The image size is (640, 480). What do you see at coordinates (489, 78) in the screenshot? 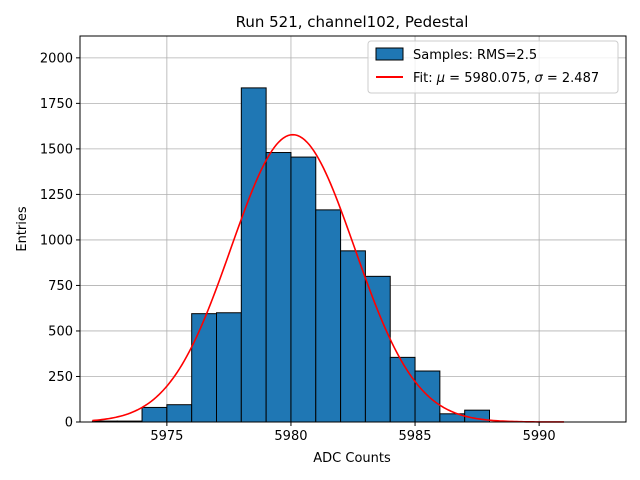
I see `legend-fit-mu-value: = 5980.075,` at bounding box center [489, 78].